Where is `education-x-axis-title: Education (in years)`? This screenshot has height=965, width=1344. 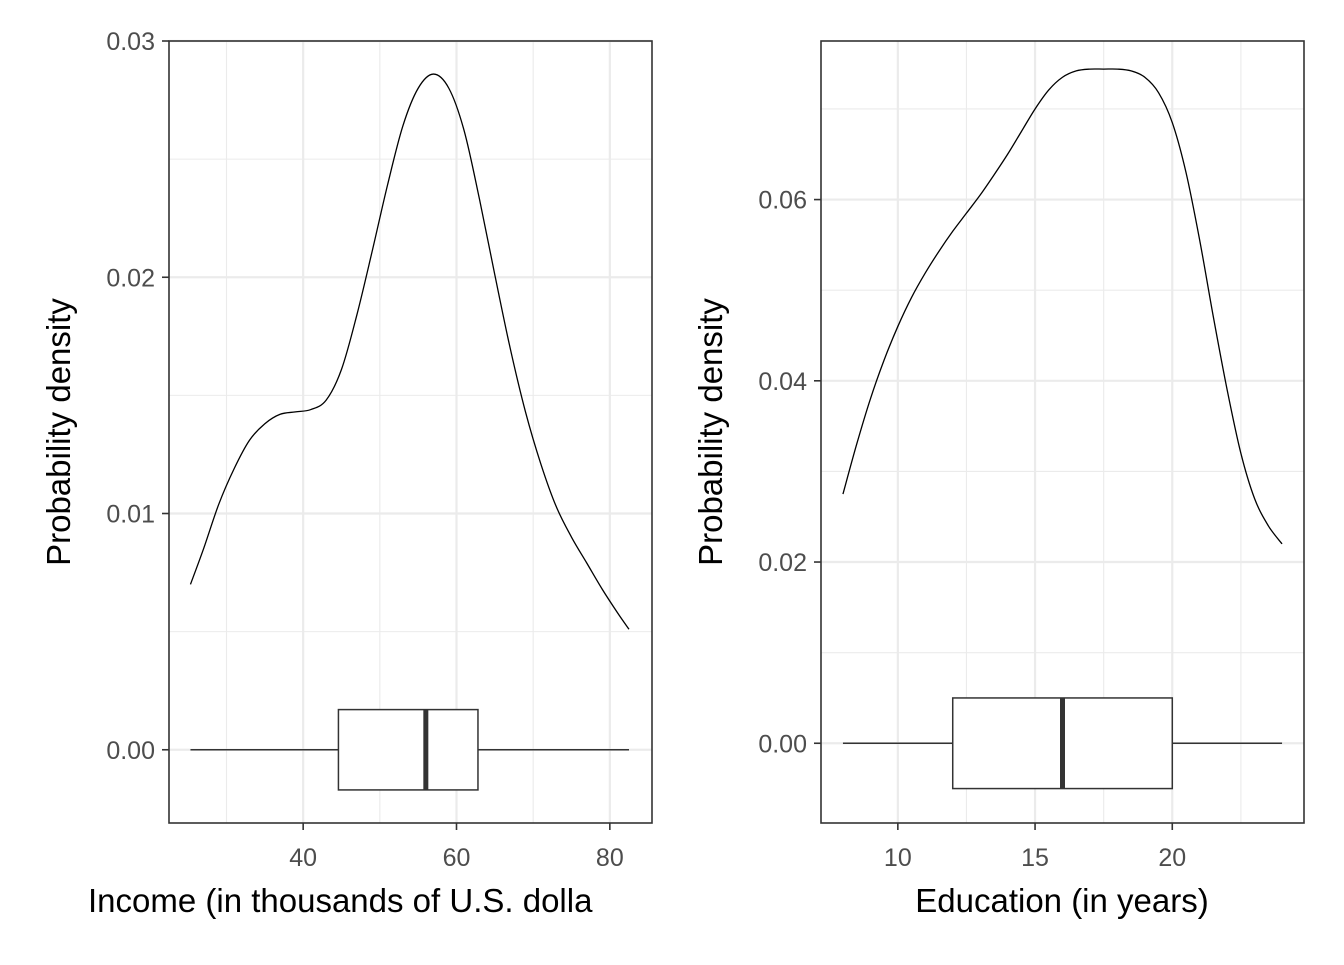
education-x-axis-title: Education (in years) is located at coordinates (1061, 900).